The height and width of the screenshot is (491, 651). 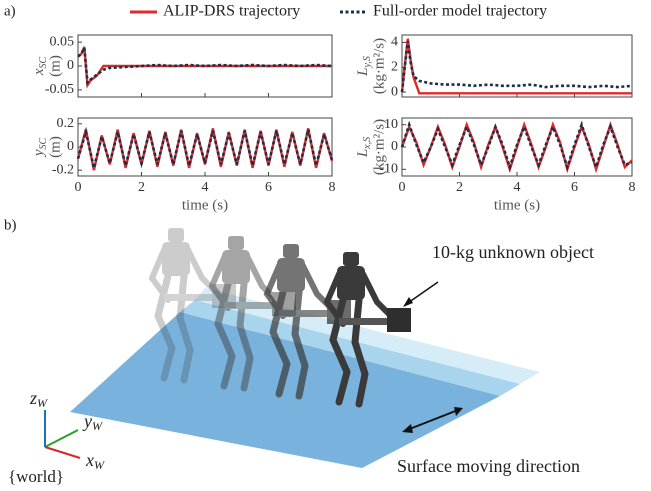 What do you see at coordinates (62, 452) in the screenshot?
I see `axis-x` at bounding box center [62, 452].